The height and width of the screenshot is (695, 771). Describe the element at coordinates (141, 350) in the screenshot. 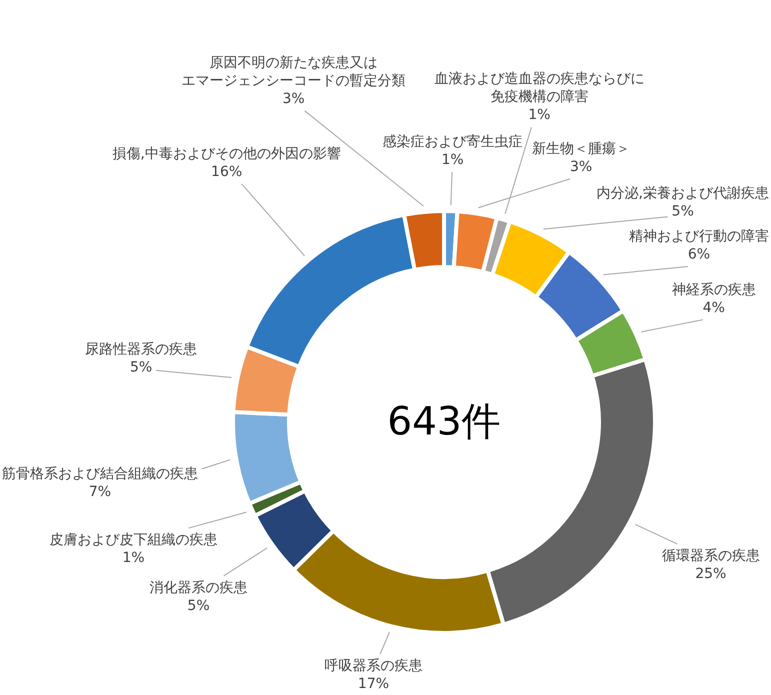

I see `slice-label: 尿路性器系の疾患` at that location.